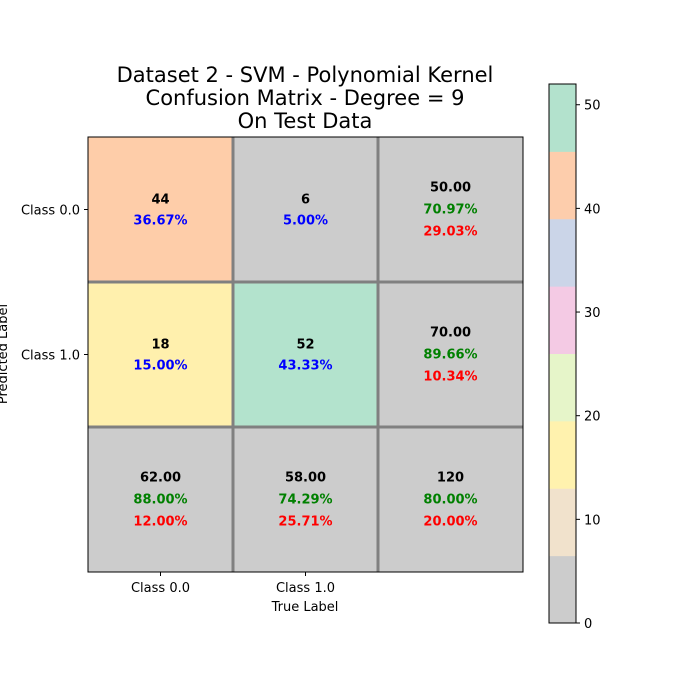  I want to click on summary-correct-0-2: 70.97%, so click(450, 210).